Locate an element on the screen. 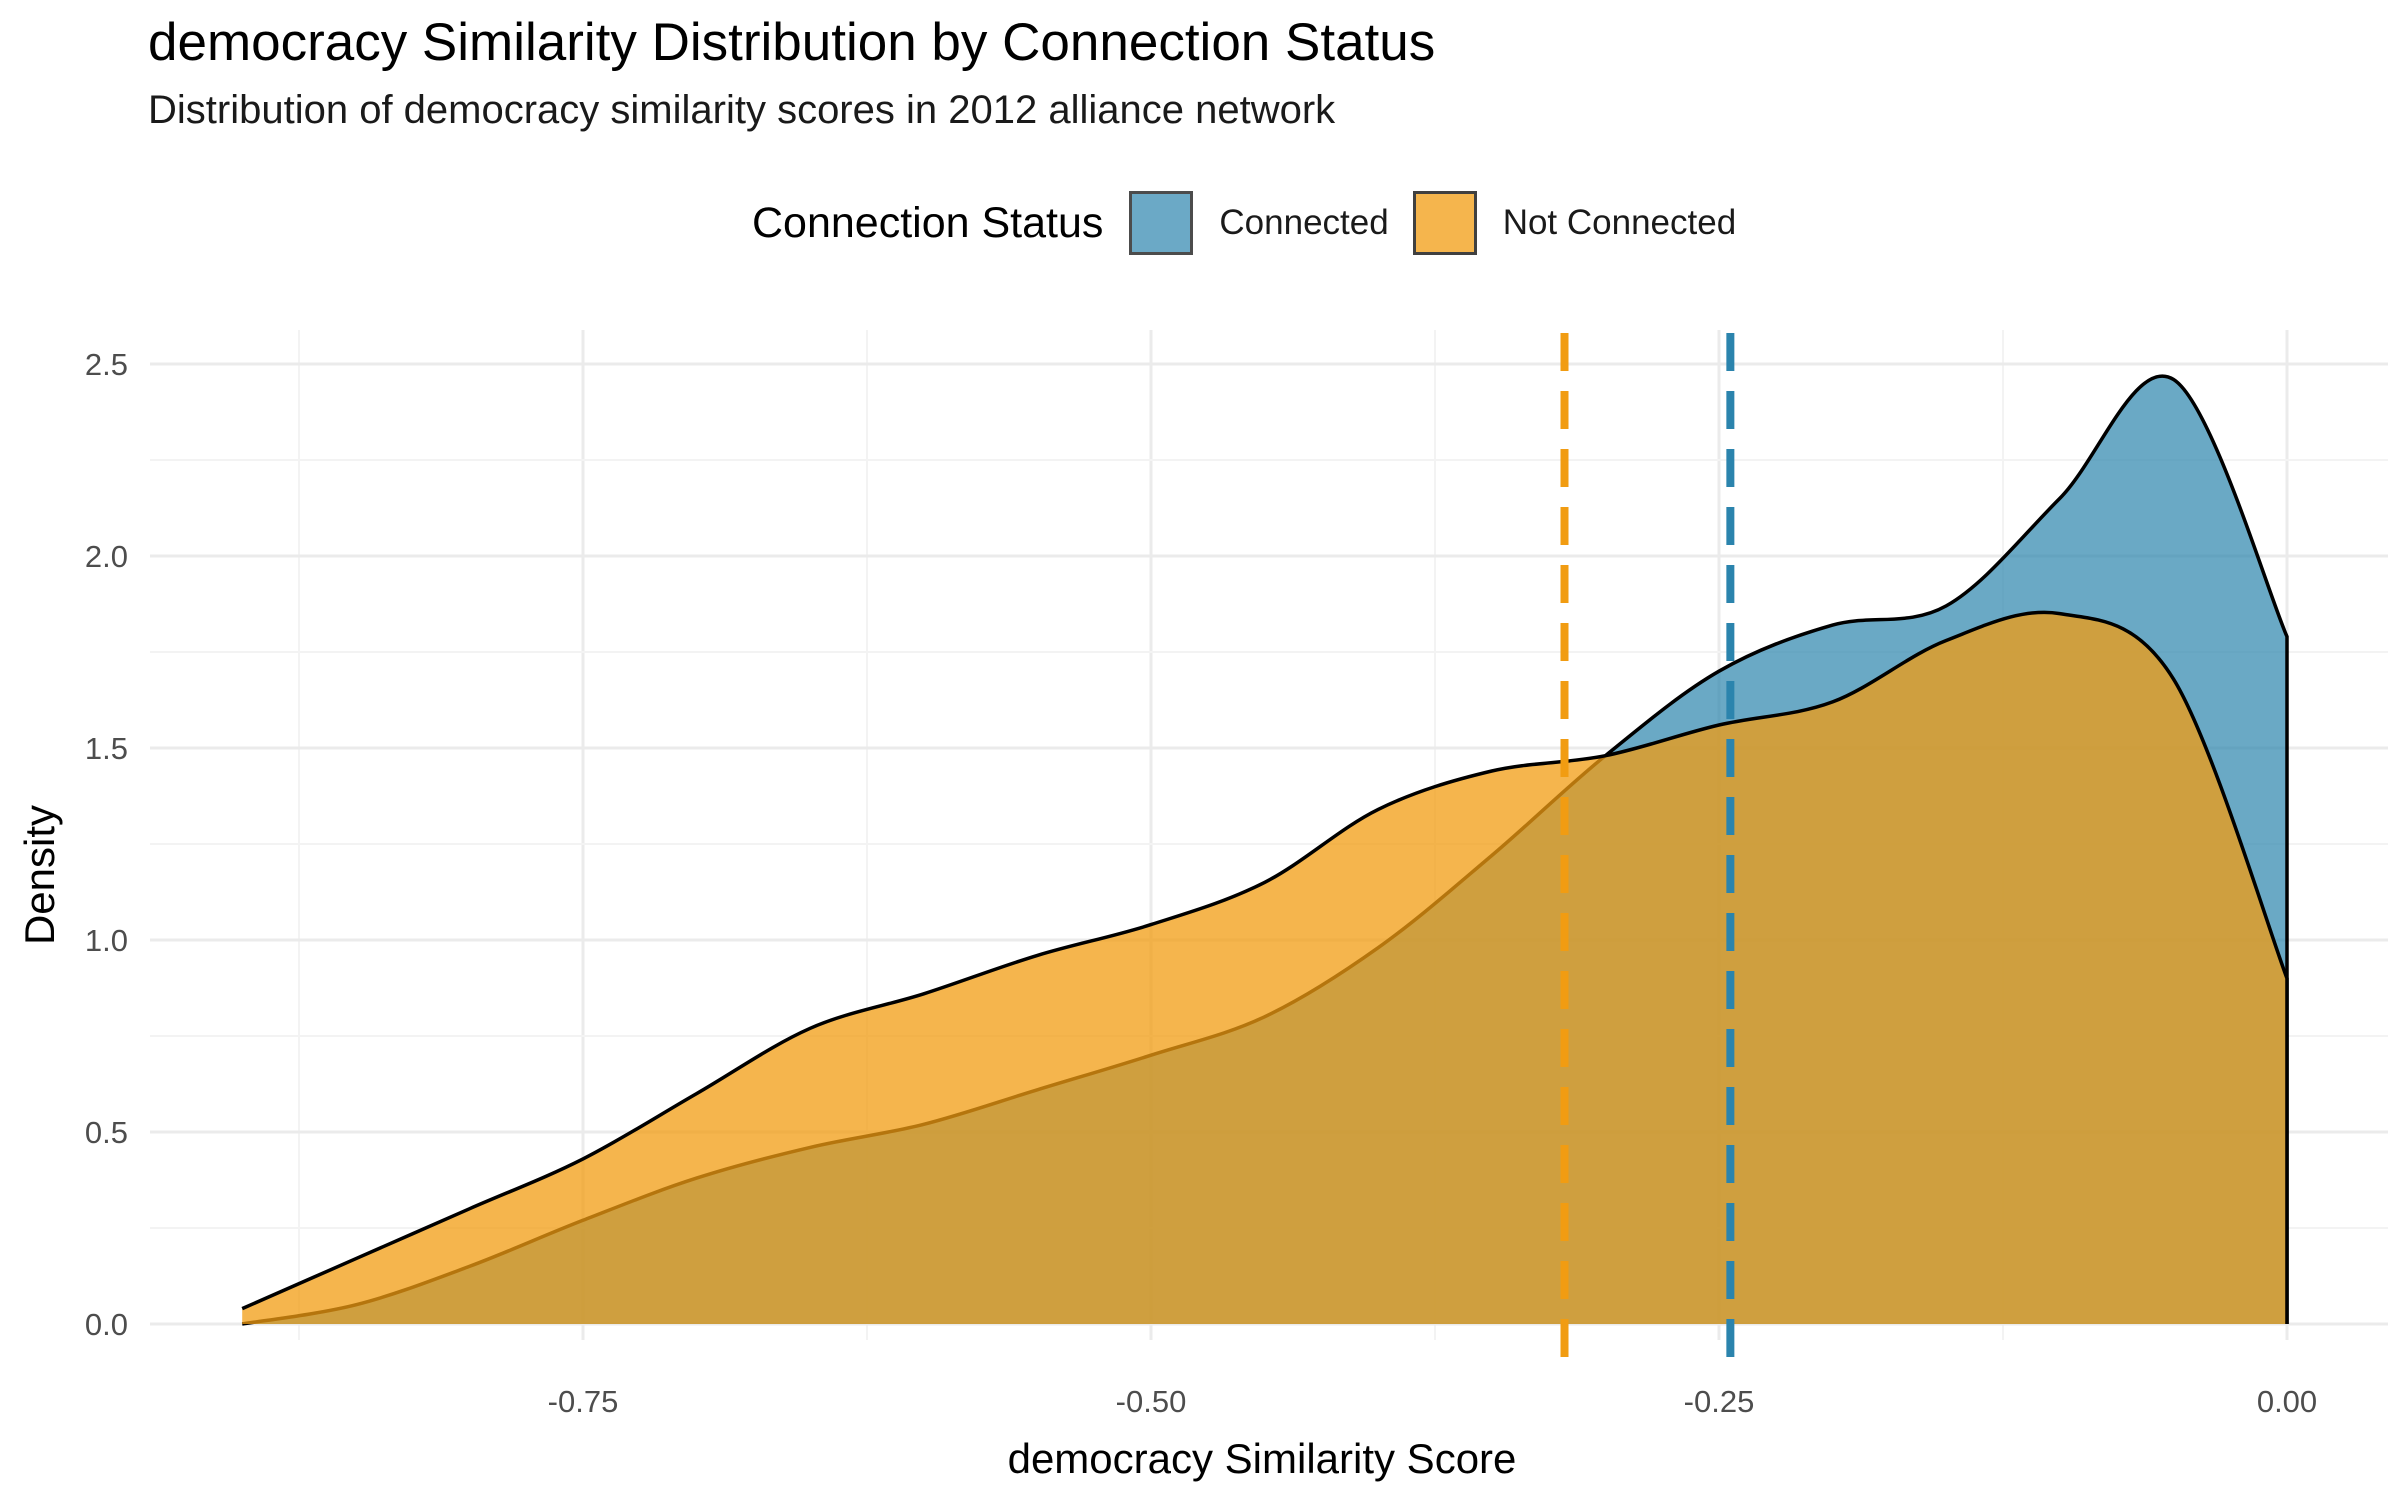  legend-item-connected: Connected is located at coordinates (1259, 223).